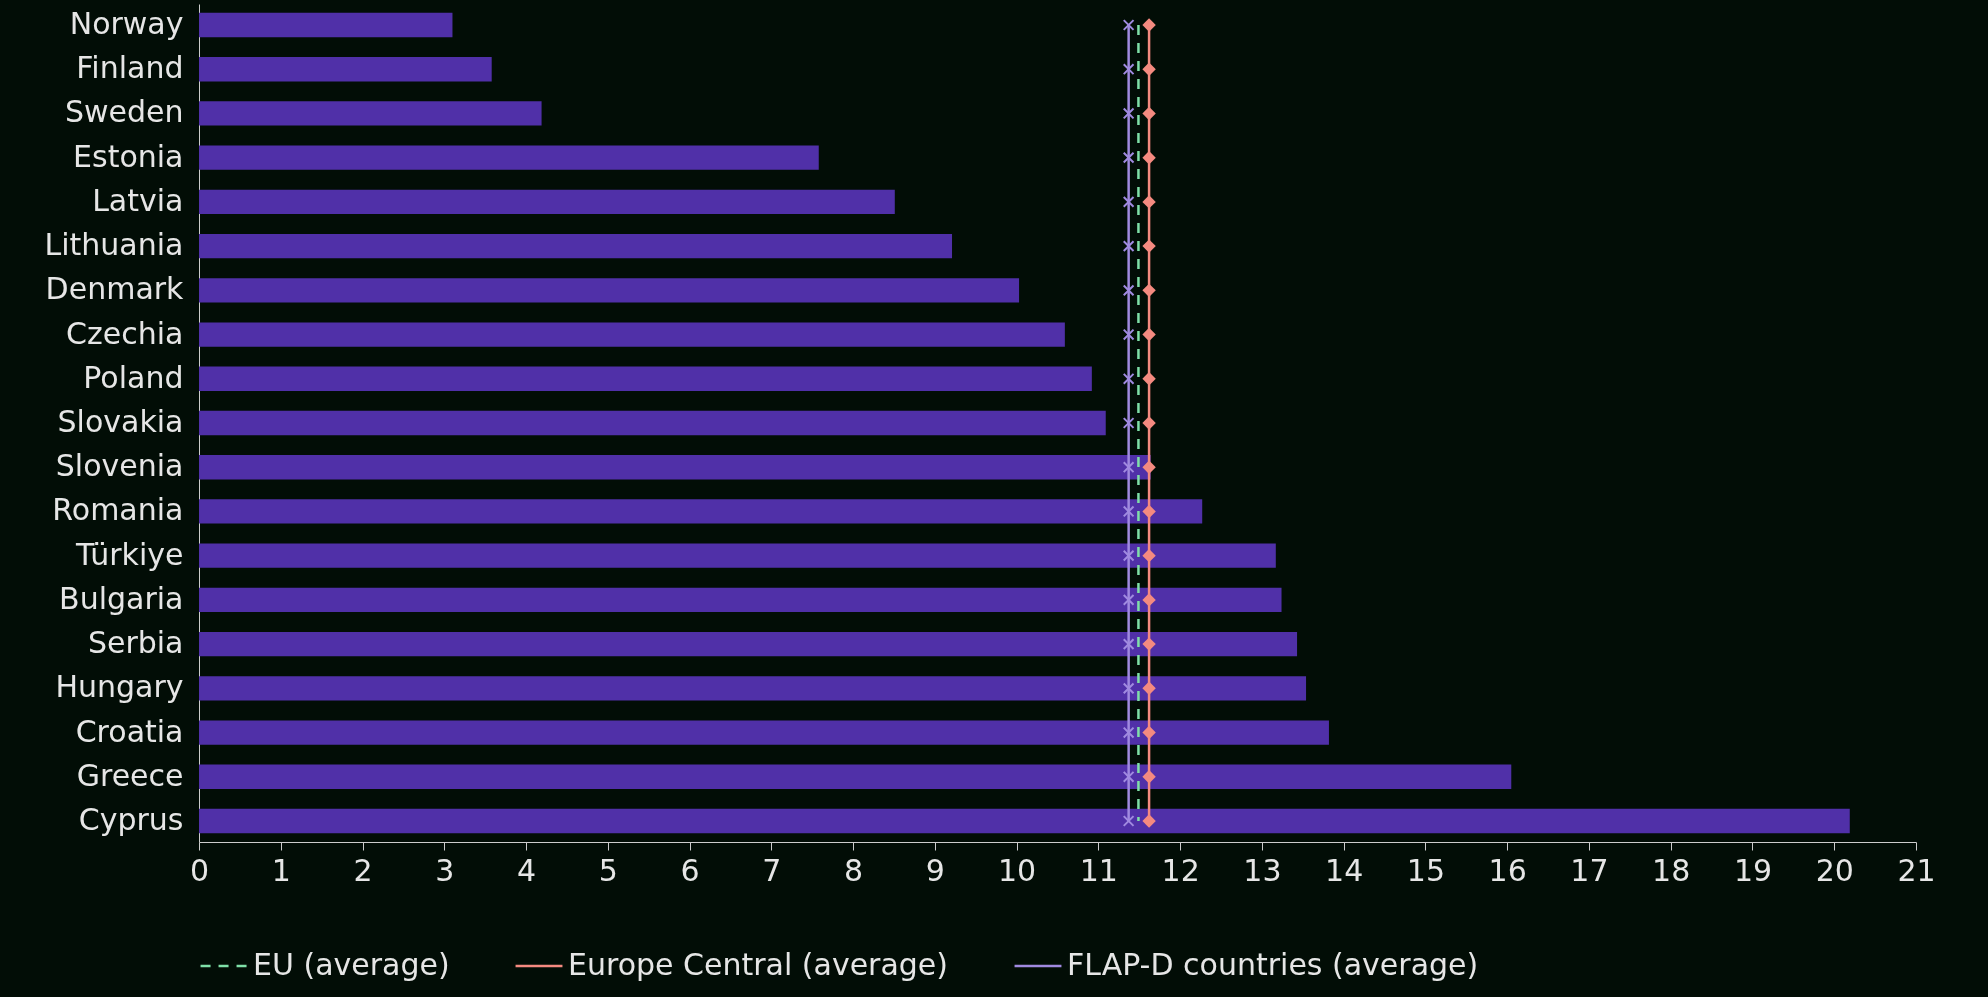 The width and height of the screenshot is (1988, 997). I want to click on y-tick-label: Bulgaria, so click(121, 598).